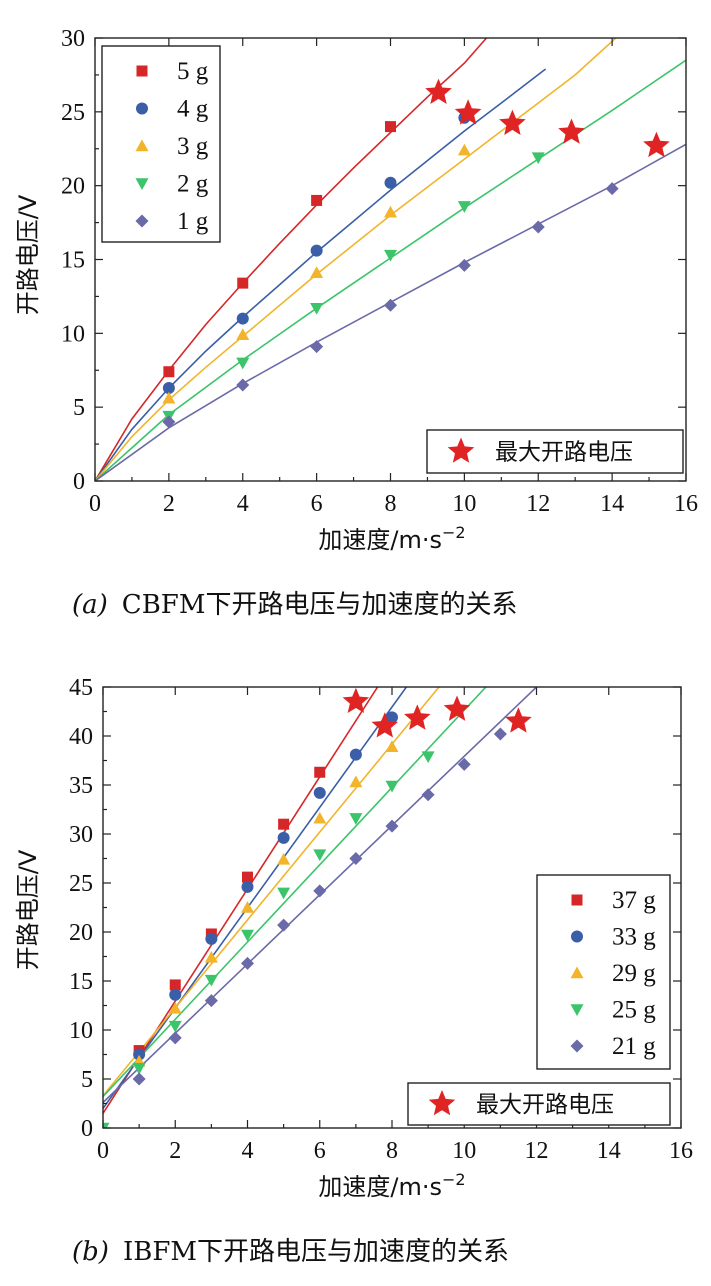  Describe the element at coordinates (537, 1151) in the screenshot. I see `x-tick-label: 12` at that location.